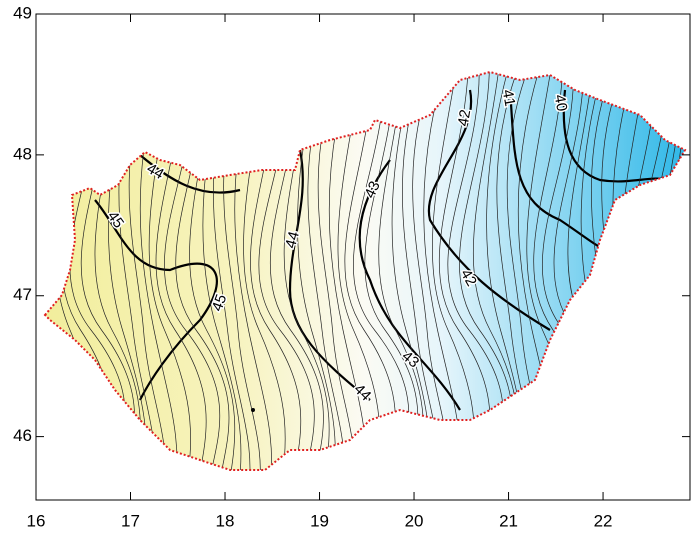 This screenshot has width=696, height=536. What do you see at coordinates (414, 520) in the screenshot?
I see `x-tick-label: 20` at bounding box center [414, 520].